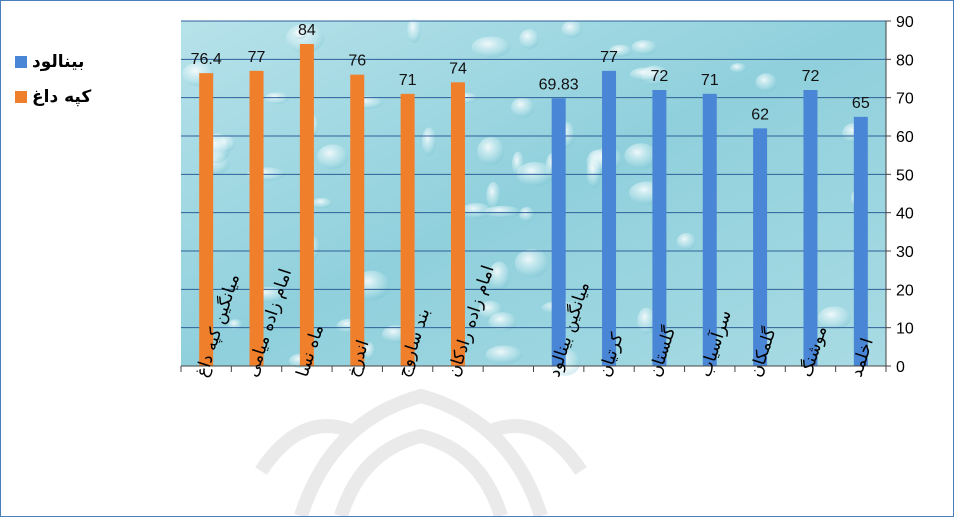  Describe the element at coordinates (760, 114) in the screenshot. I see `data-label: 62` at that location.